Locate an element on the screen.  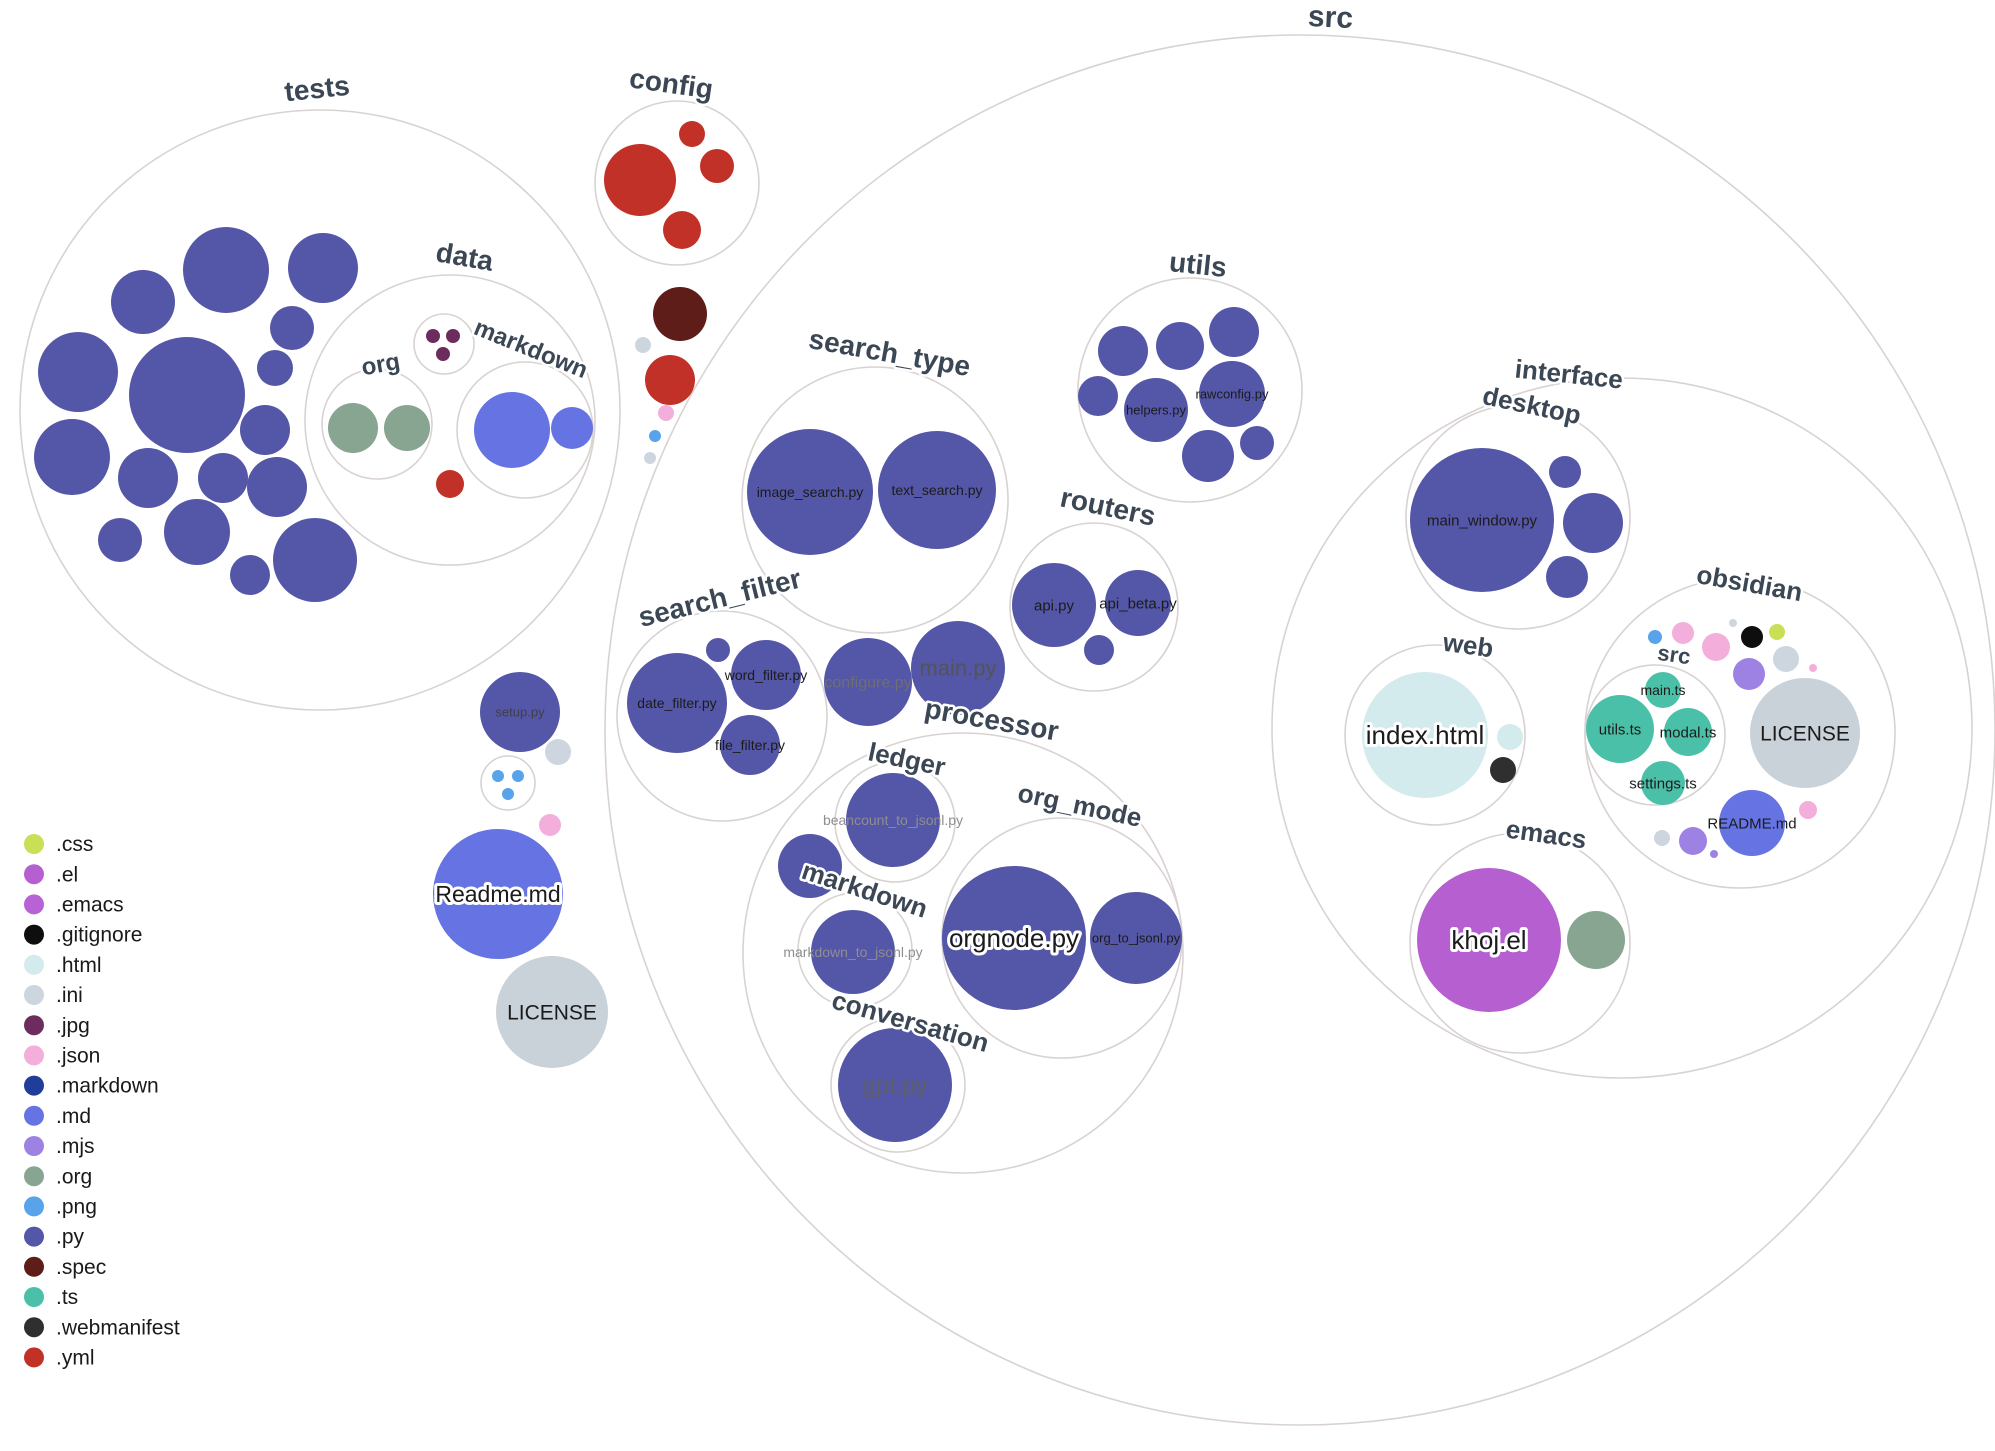
file-label-utils.ts: utils.ts is located at coordinates (1620, 729).